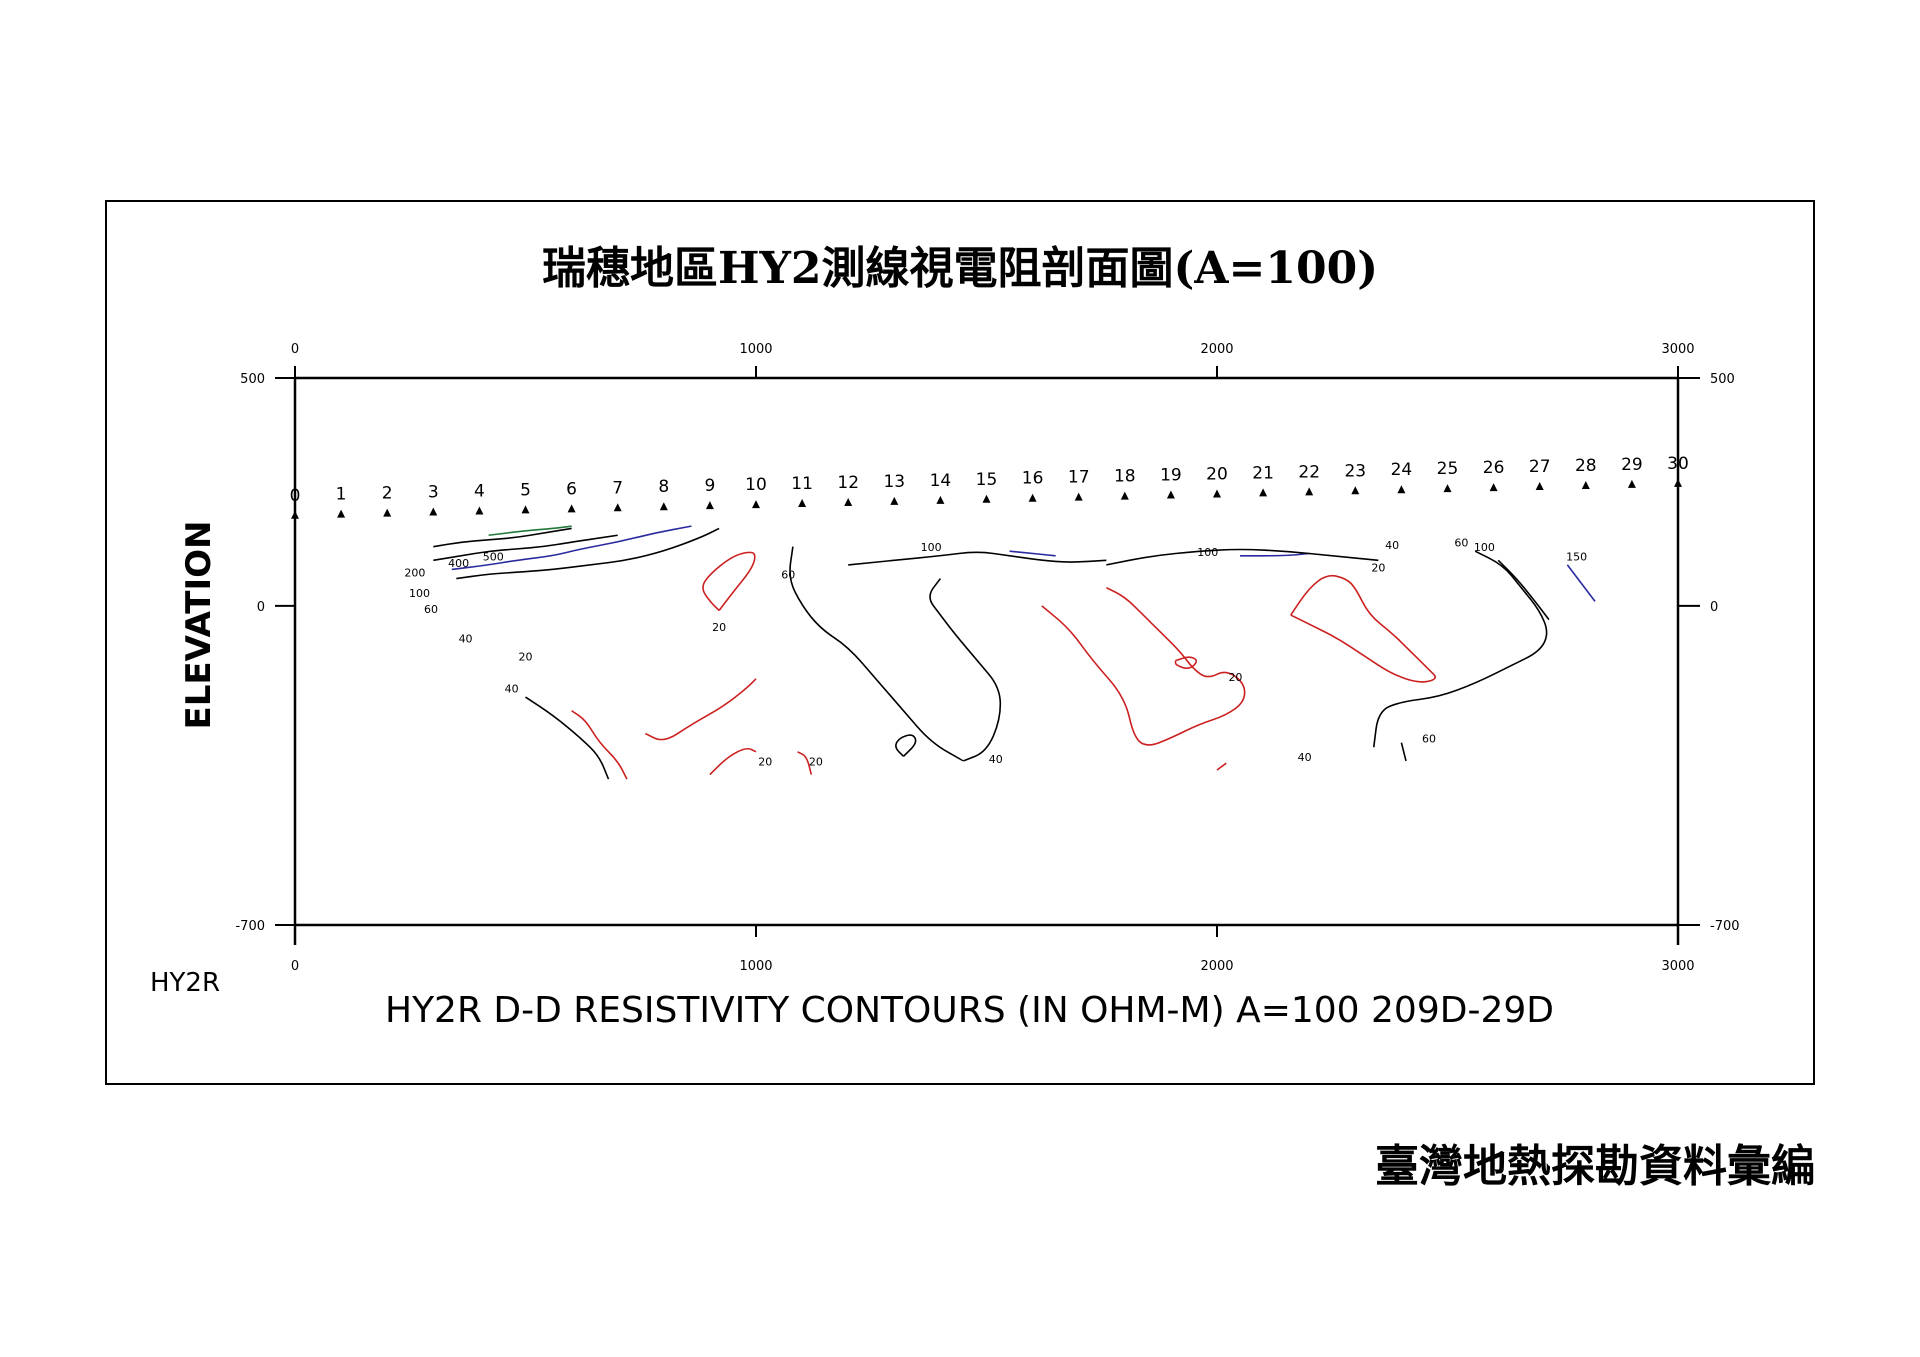  What do you see at coordinates (479, 491) in the screenshot?
I see `electrode-label: 4` at bounding box center [479, 491].